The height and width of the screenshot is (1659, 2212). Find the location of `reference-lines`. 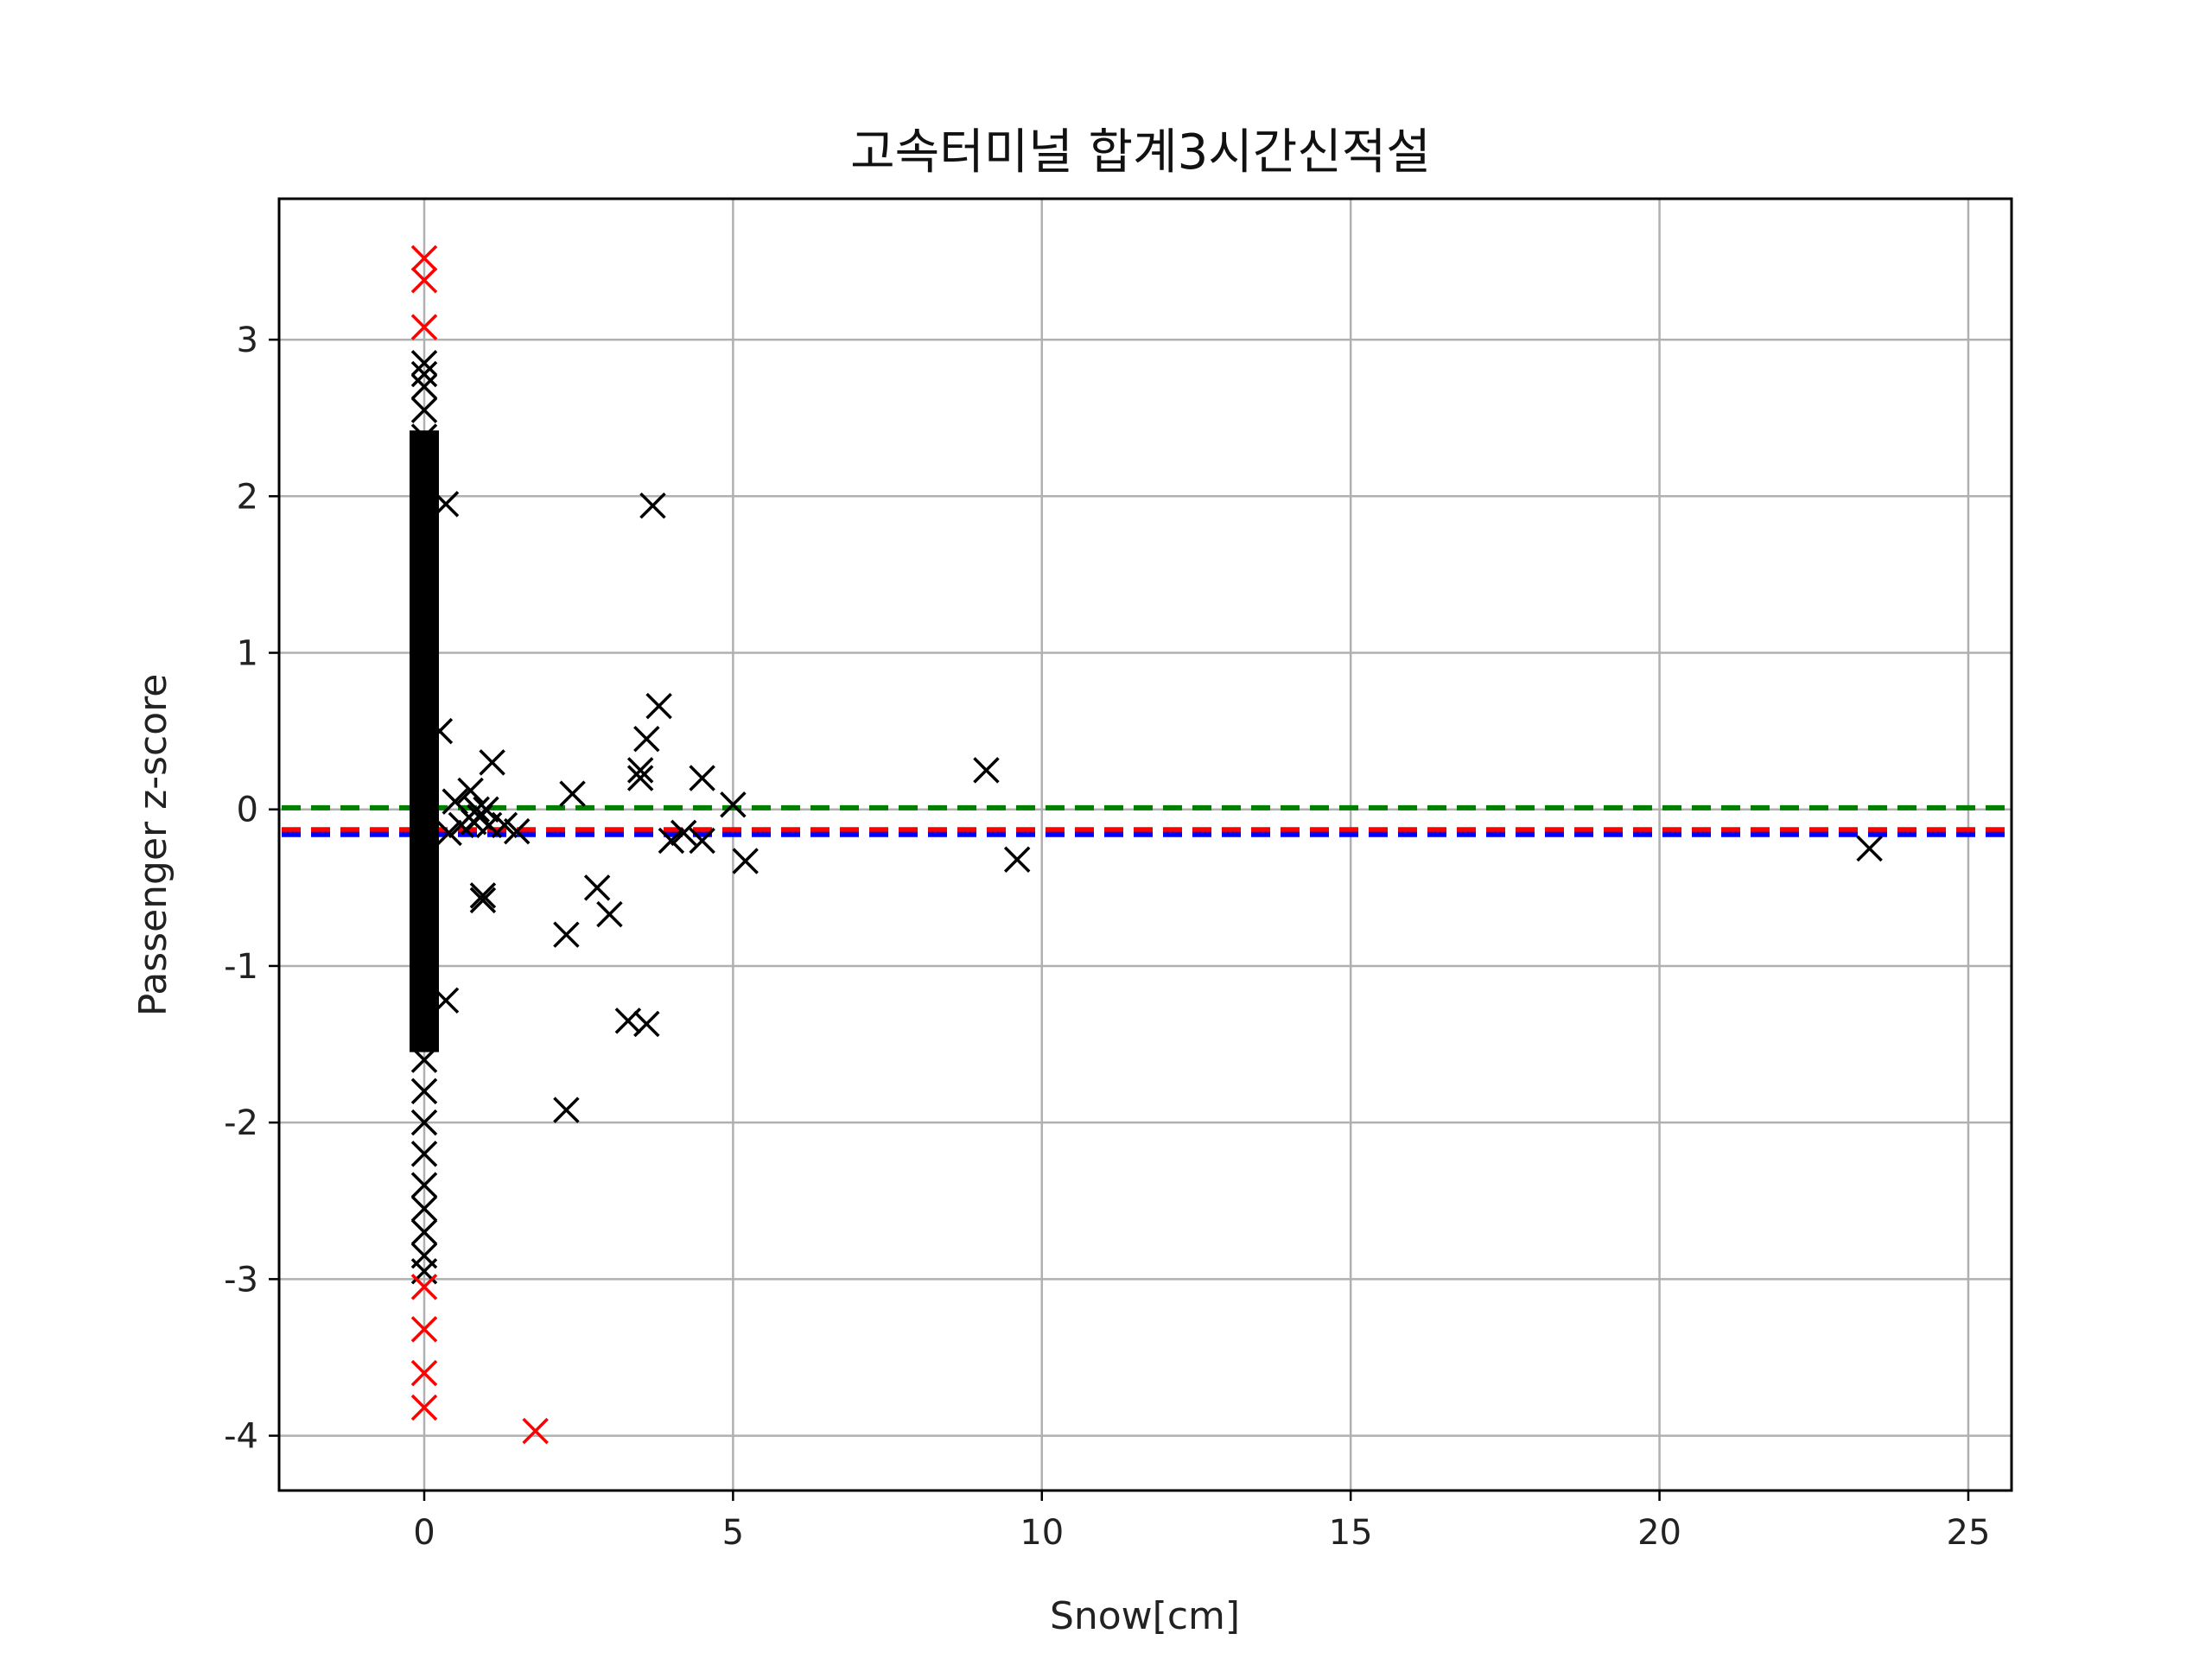

reference-lines is located at coordinates (1145, 820).